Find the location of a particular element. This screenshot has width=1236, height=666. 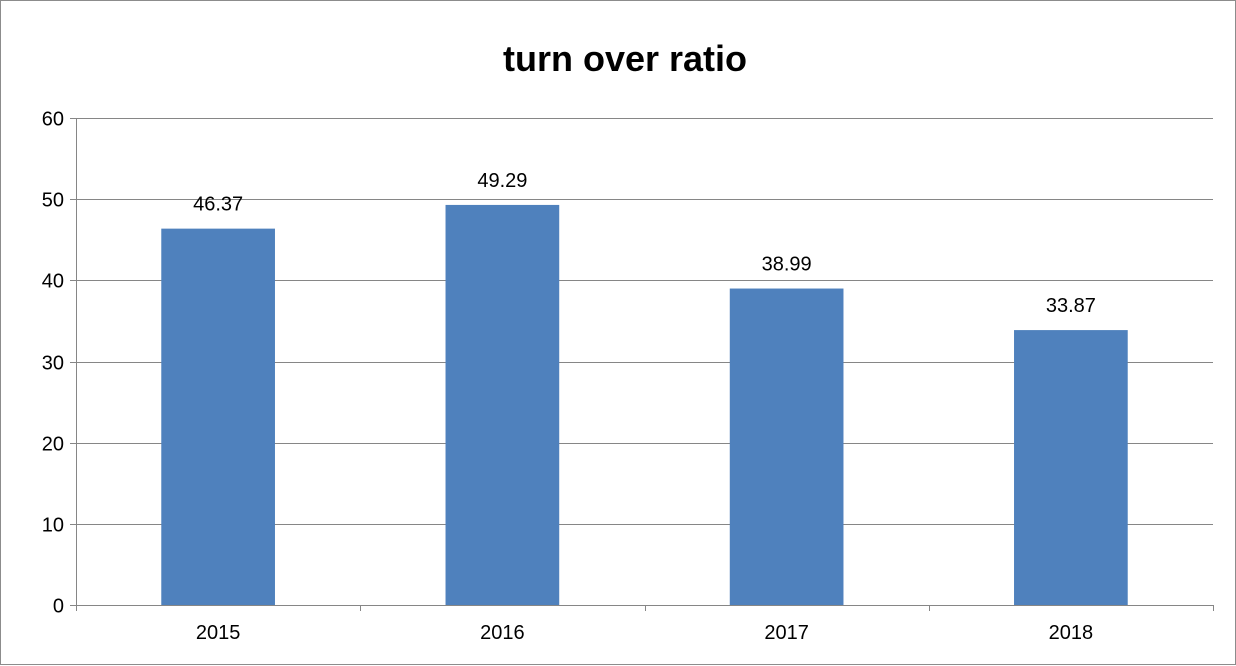

x-axis: 2015 2016 2017 2018 is located at coordinates (645, 624).